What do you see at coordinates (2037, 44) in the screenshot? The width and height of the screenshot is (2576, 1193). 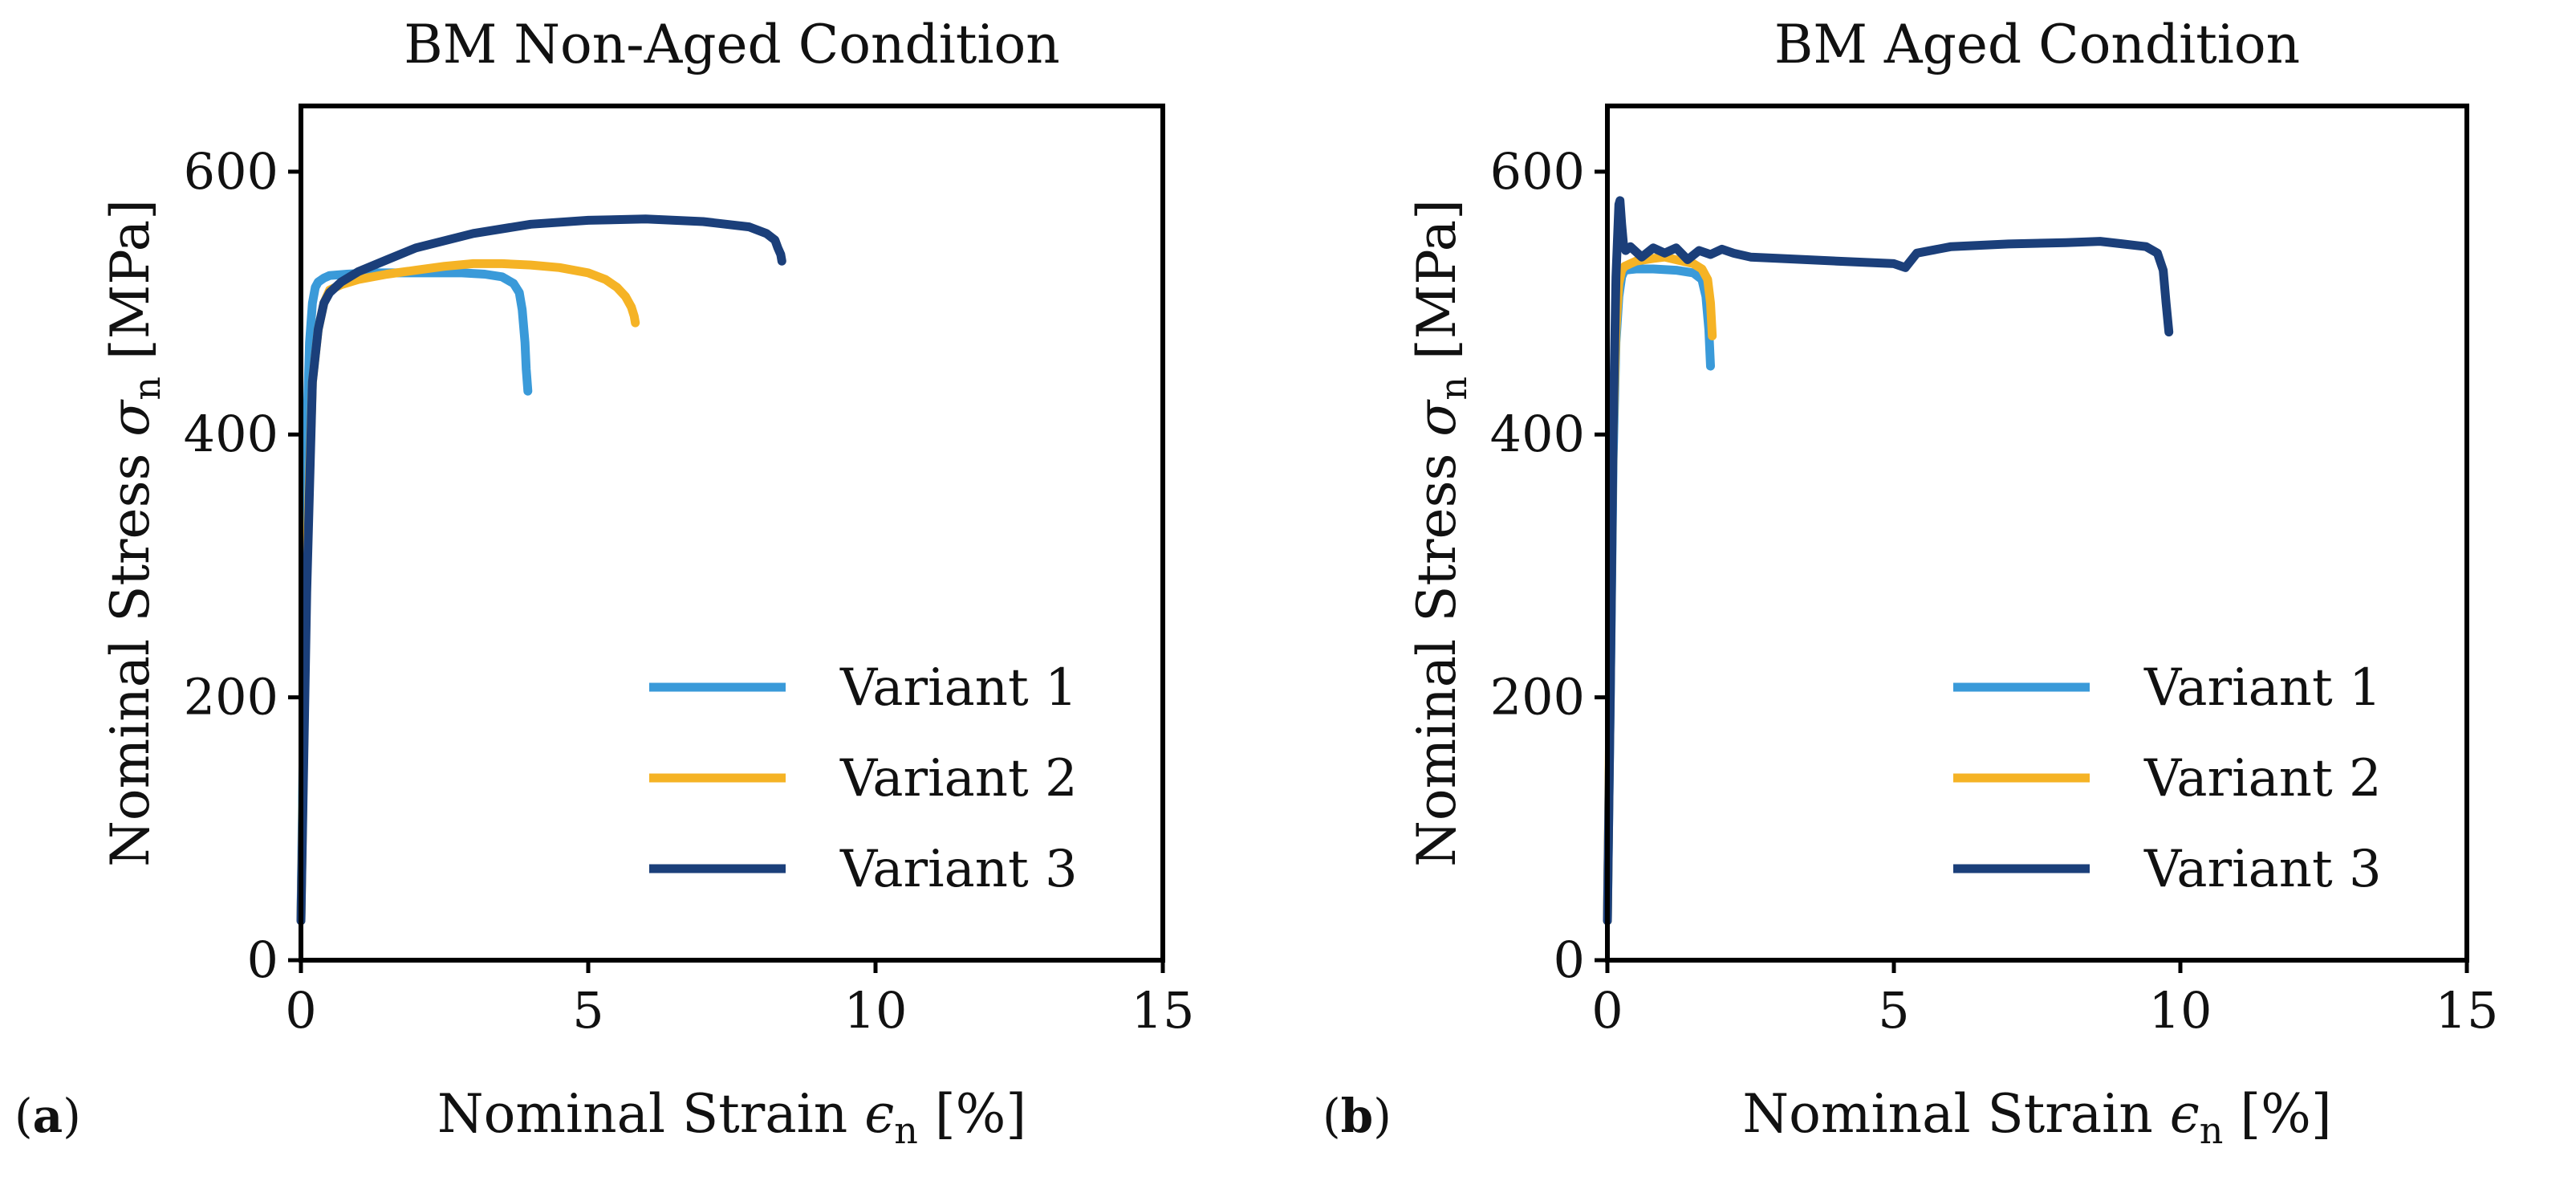 I see `chart-title: BM Aged Condition` at bounding box center [2037, 44].